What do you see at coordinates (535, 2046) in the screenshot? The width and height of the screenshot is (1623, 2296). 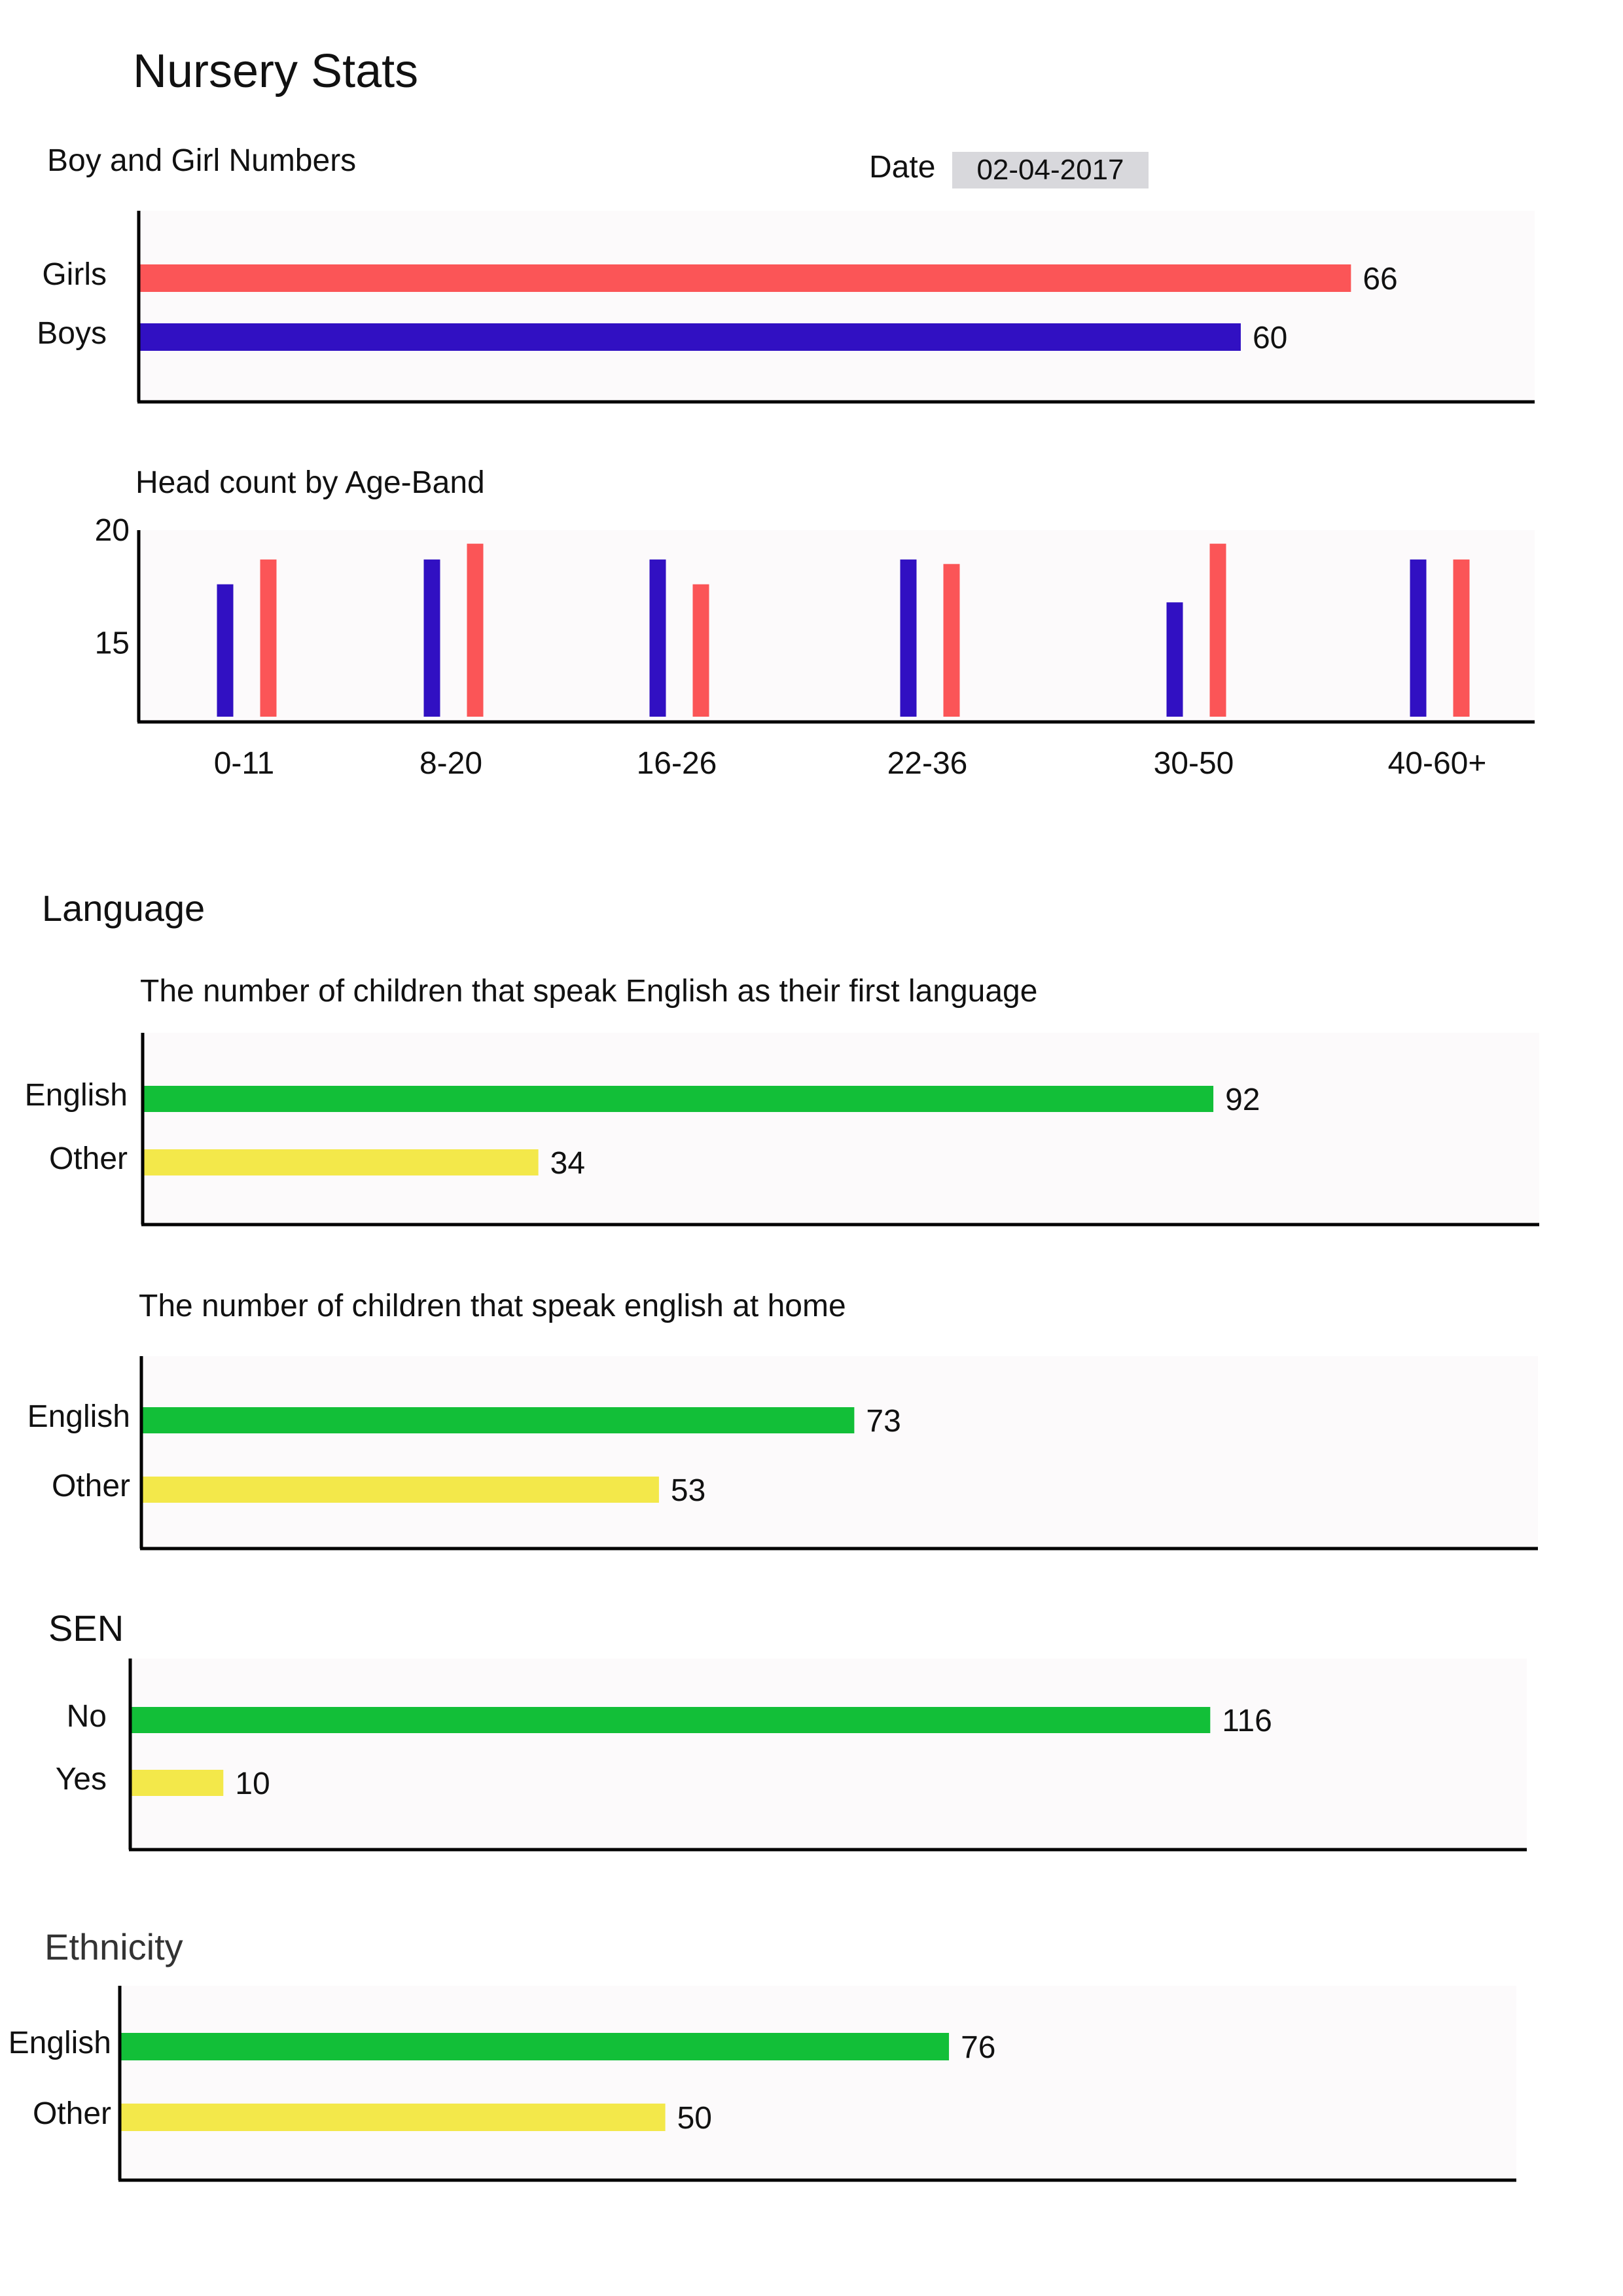 I see `ethnicity-bar-english` at bounding box center [535, 2046].